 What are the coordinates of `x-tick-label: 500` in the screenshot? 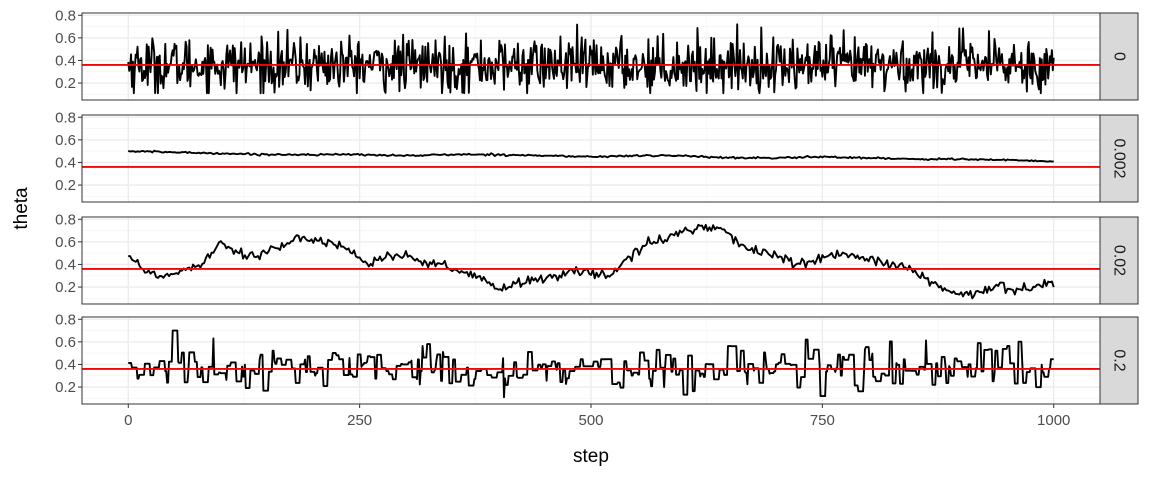 It's located at (590, 420).